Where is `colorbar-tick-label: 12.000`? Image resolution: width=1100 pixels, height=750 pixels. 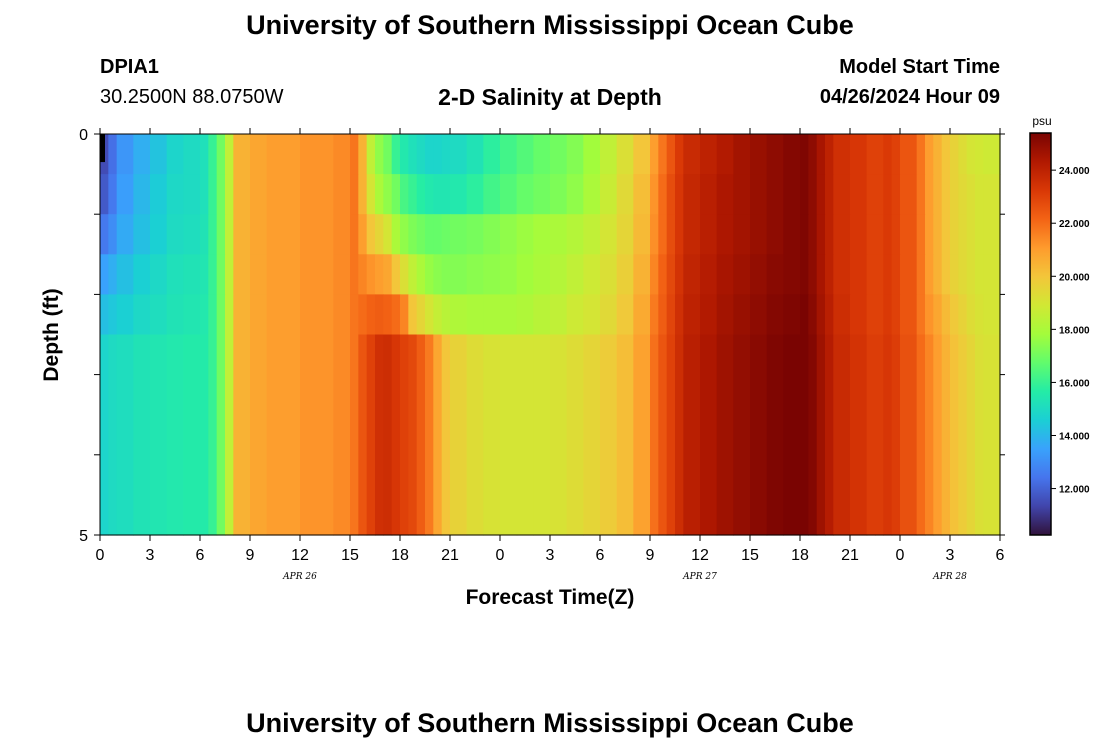
colorbar-tick-label: 12.000 is located at coordinates (1074, 490).